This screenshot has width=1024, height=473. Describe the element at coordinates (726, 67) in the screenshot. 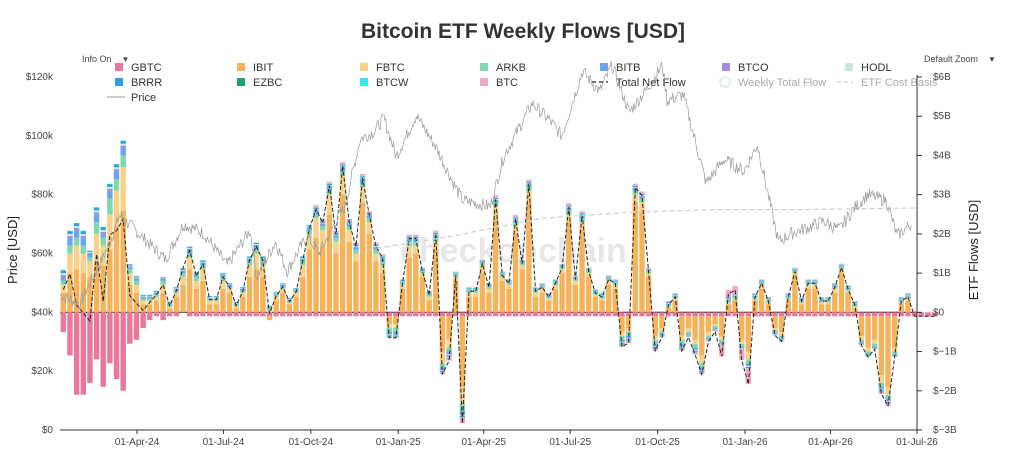

I see `legend-swatch` at that location.